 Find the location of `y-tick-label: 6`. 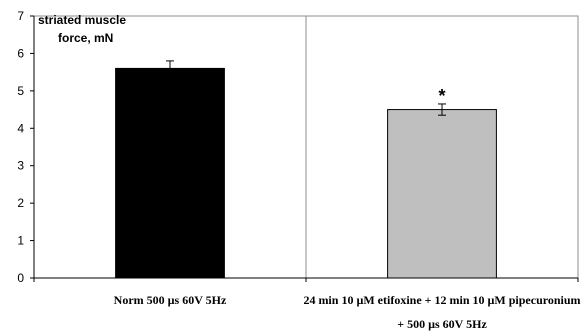

y-tick-label: 6 is located at coordinates (20, 53).